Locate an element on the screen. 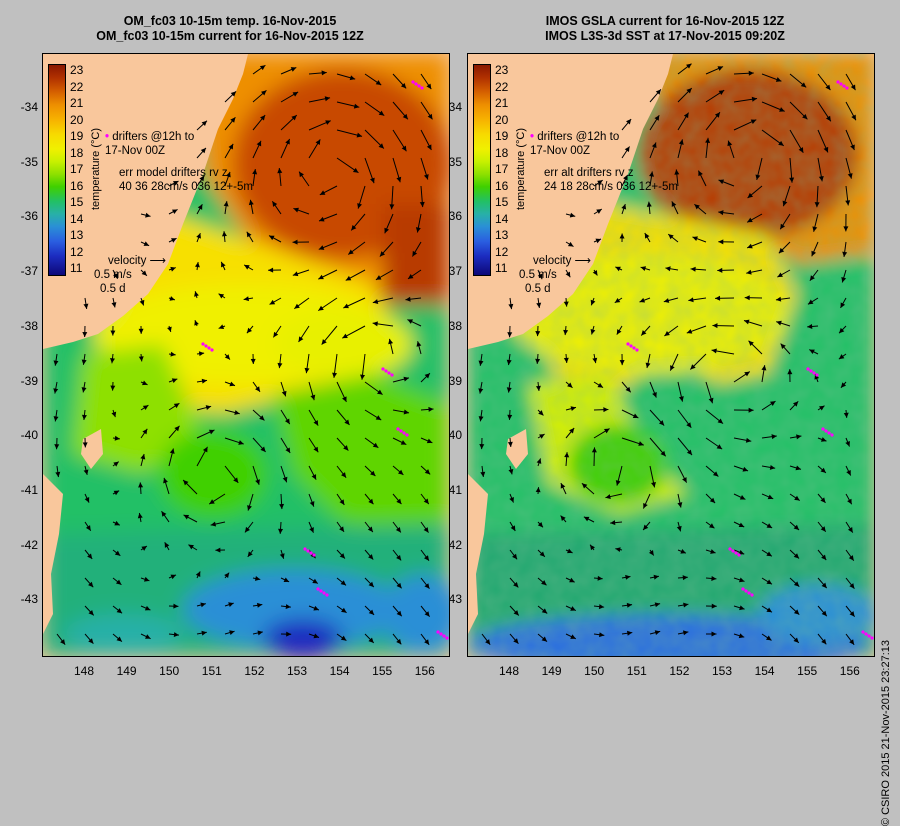 The width and height of the screenshot is (900, 826). lat-label: -39 is located at coordinates (19, 381).